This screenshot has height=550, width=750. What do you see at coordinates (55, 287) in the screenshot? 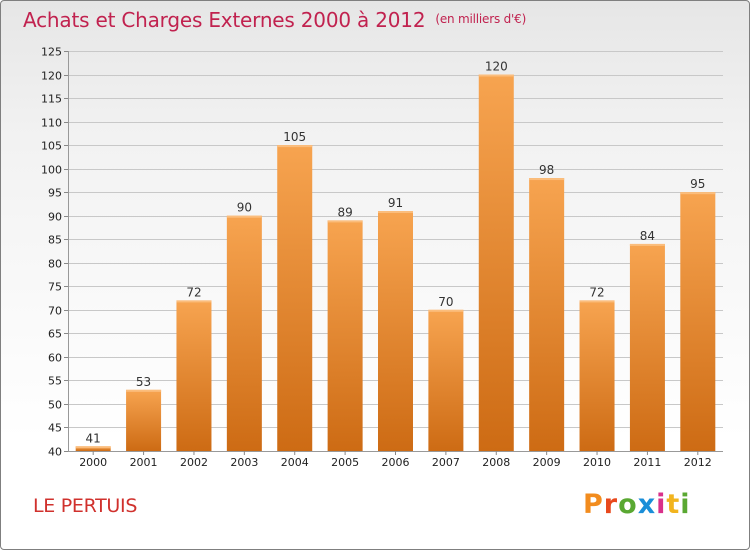
I see `y-tick-label: 75` at bounding box center [55, 287].